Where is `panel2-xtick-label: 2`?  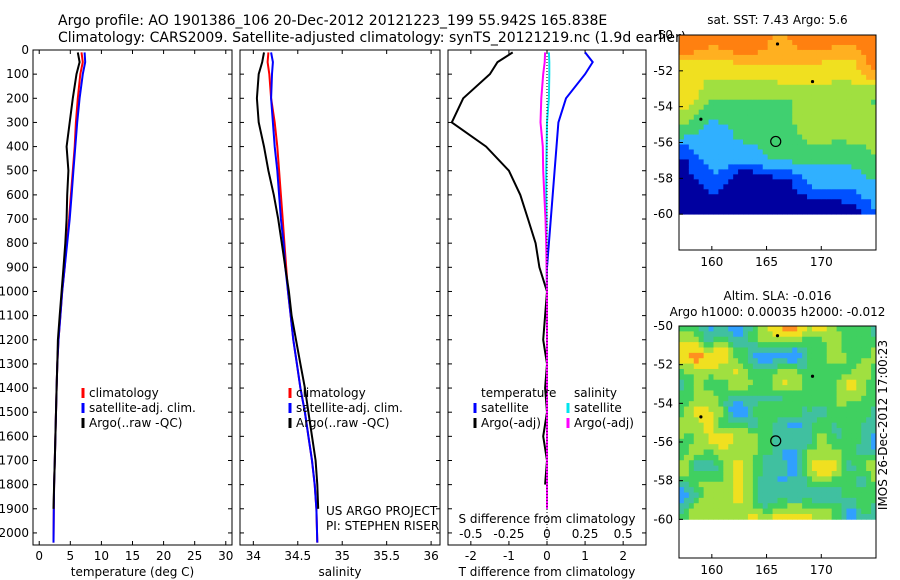
panel2-xtick-label: 2 is located at coordinates (623, 556).